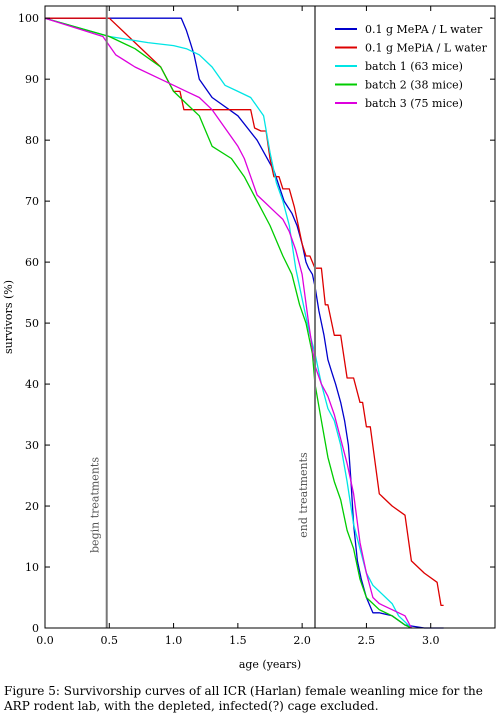 The height and width of the screenshot is (724, 500). What do you see at coordinates (32, 79) in the screenshot?
I see `y-tick-label: 90` at bounding box center [32, 79].